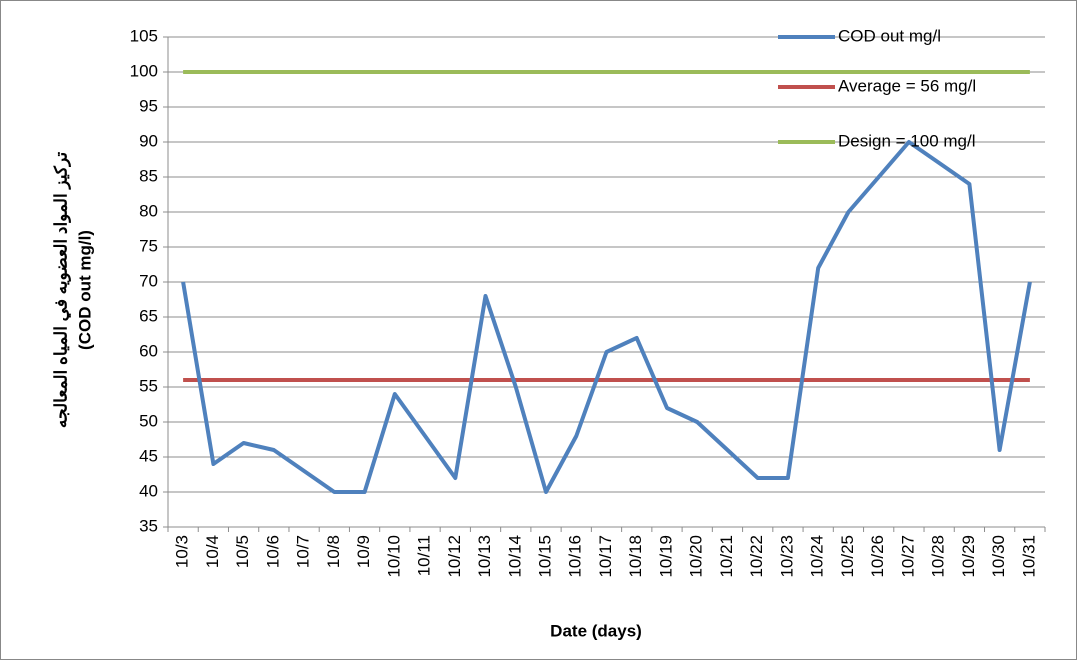 Image resolution: width=1077 pixels, height=660 pixels. I want to click on y-tick-label: 70, so click(148, 280).